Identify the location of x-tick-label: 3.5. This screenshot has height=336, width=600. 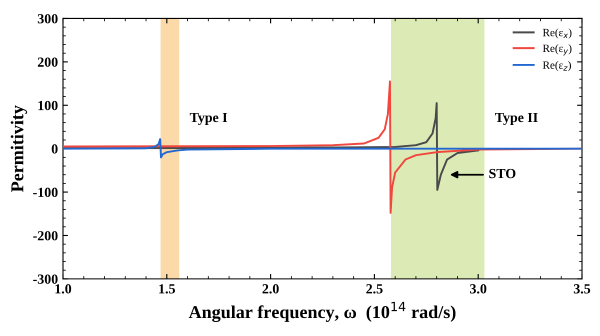
(582, 289).